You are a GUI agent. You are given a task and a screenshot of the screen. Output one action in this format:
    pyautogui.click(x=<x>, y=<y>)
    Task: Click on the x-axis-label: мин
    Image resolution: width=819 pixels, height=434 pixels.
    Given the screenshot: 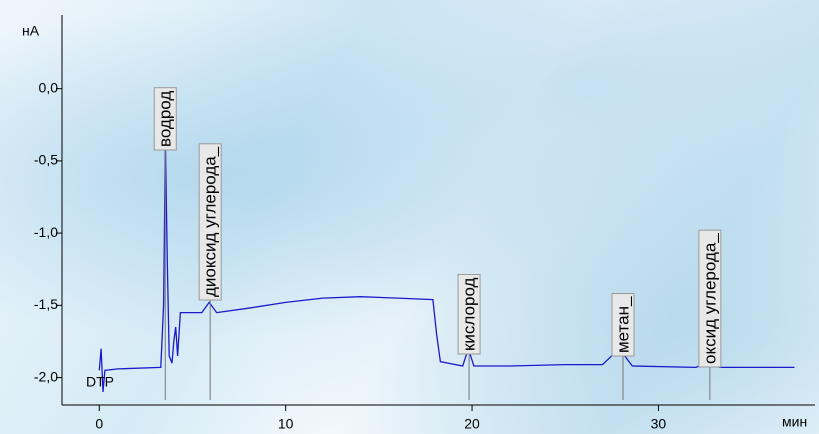 What is the action you would take?
    pyautogui.click(x=794, y=422)
    